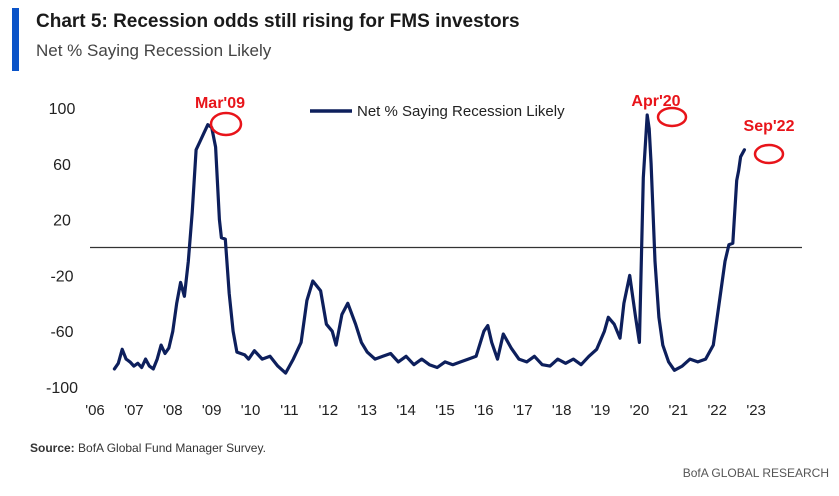  Describe the element at coordinates (655, 101) in the screenshot. I see `annotation-label: Apr'20` at that location.